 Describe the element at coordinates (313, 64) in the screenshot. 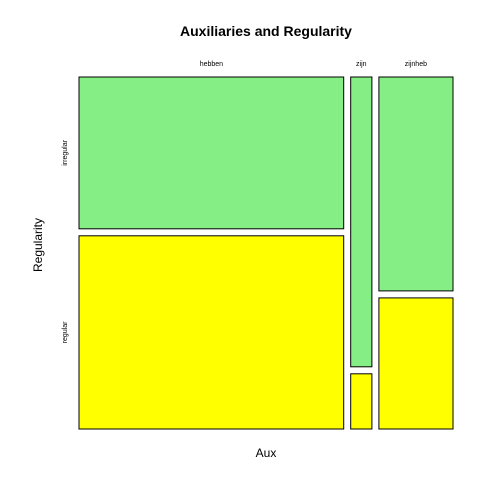

I see `x-category-labels: hebben zijn zijnheb` at that location.